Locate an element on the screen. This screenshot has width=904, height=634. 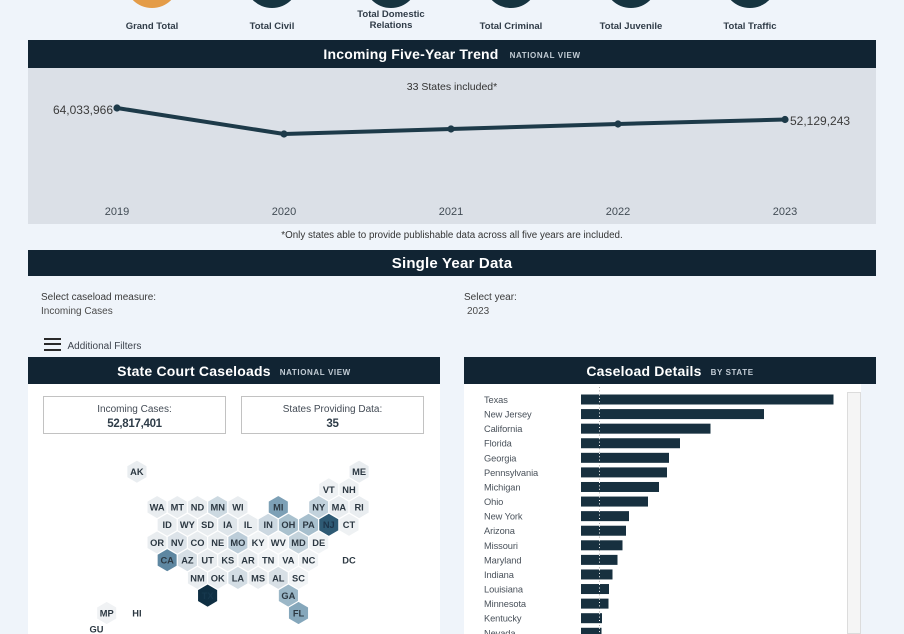
svg-text: WY is located at coordinates (188, 525).